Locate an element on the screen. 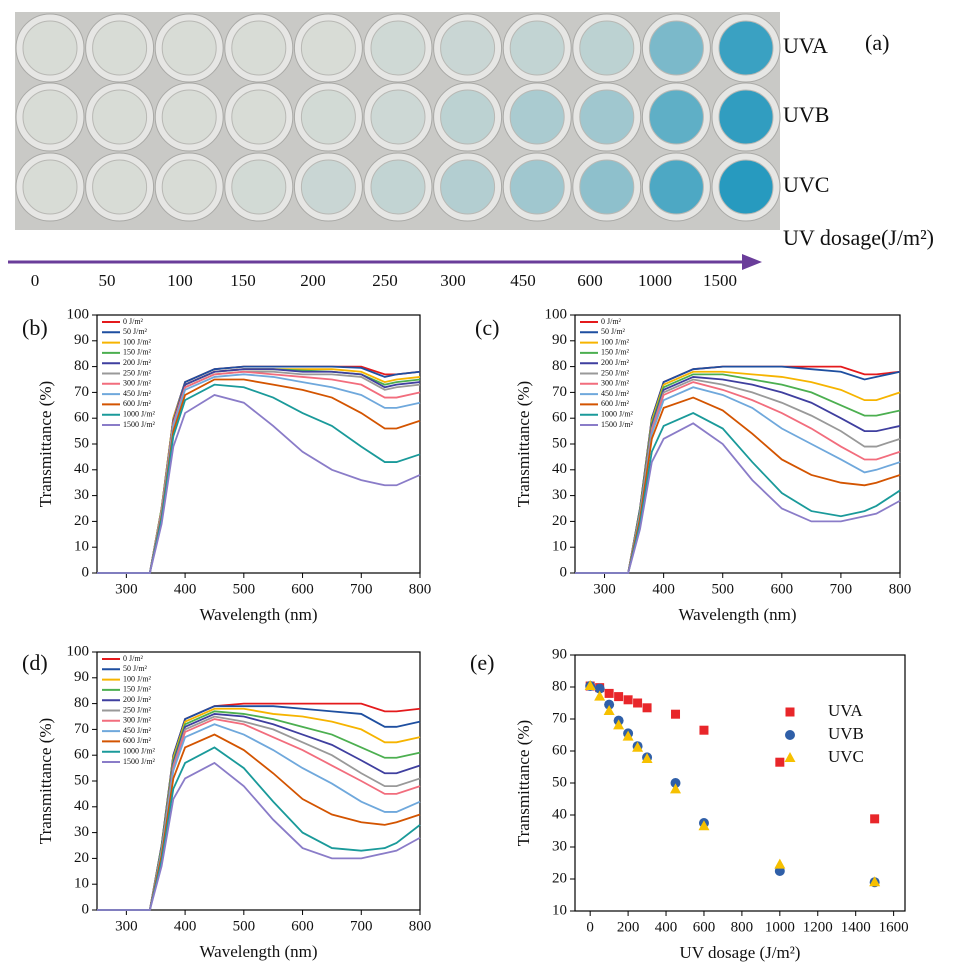 The height and width of the screenshot is (967, 968). x-tick-label: 400 is located at coordinates (185, 926).